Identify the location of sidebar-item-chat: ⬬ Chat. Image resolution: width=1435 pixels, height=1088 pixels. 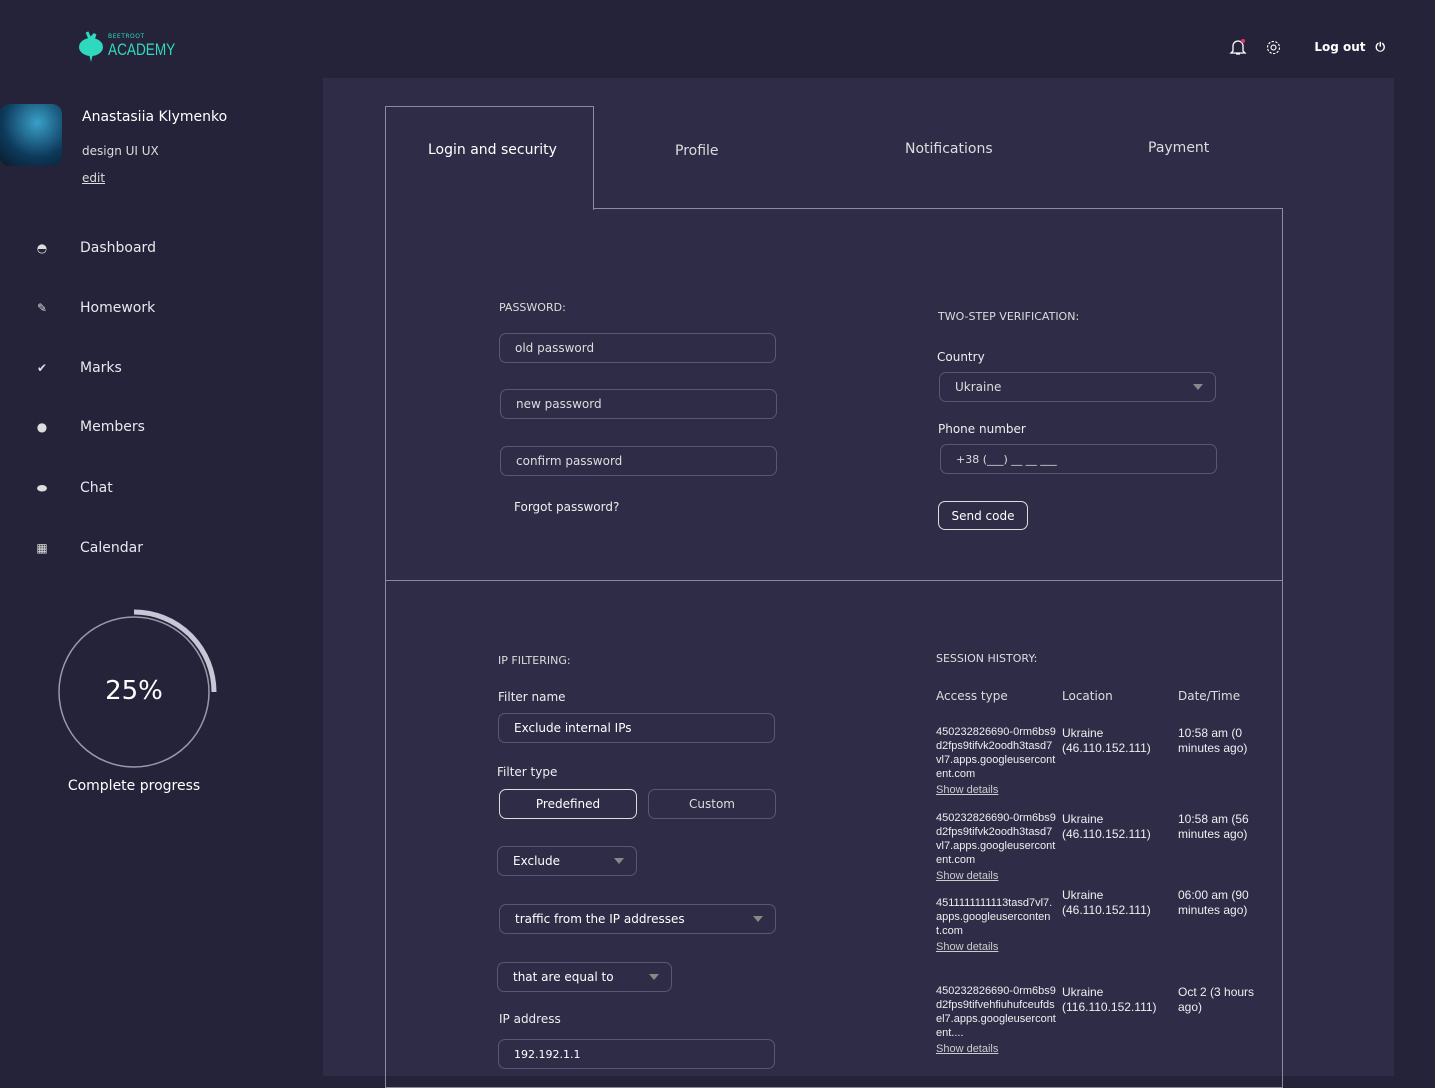
(164, 488).